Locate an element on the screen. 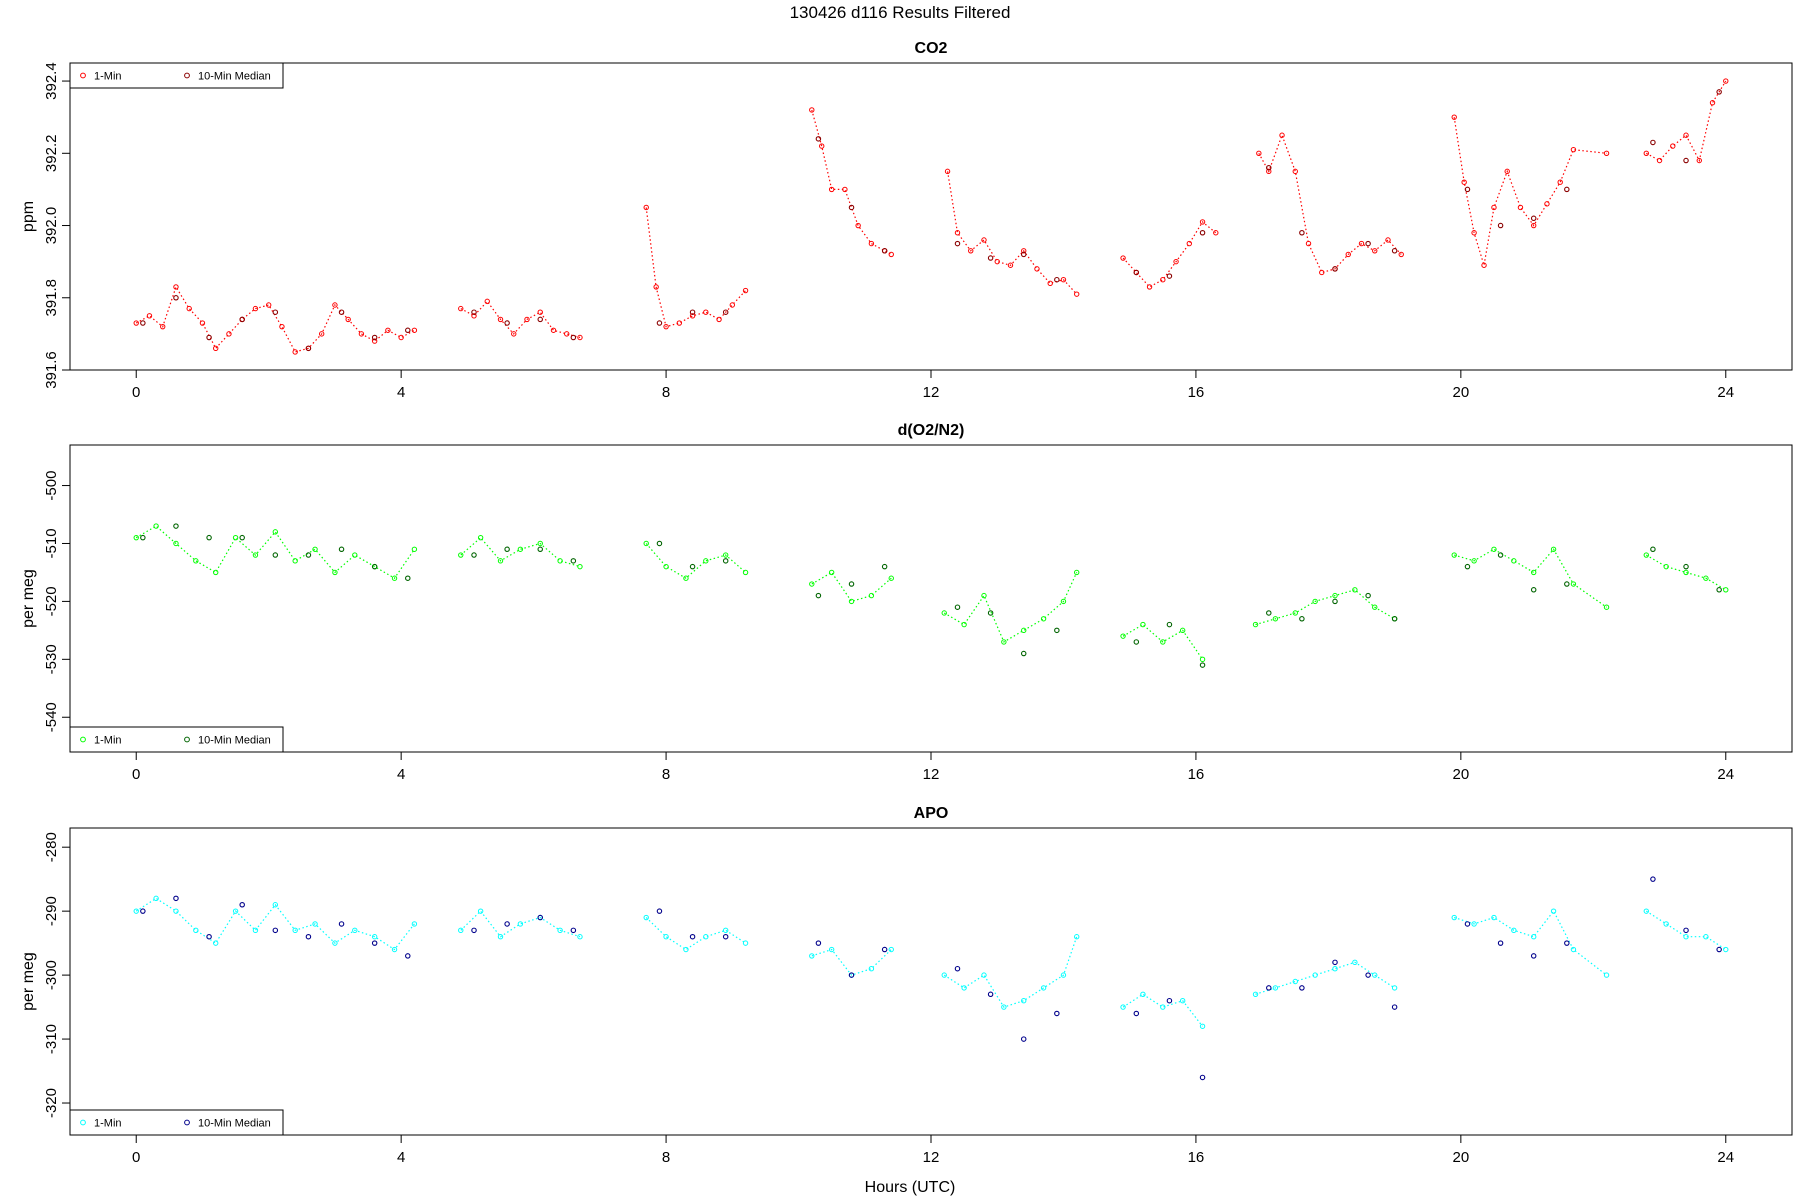 Image resolution: width=1800 pixels, height=1200 pixels. o2n2-one-min-segment is located at coordinates (1162, 641).